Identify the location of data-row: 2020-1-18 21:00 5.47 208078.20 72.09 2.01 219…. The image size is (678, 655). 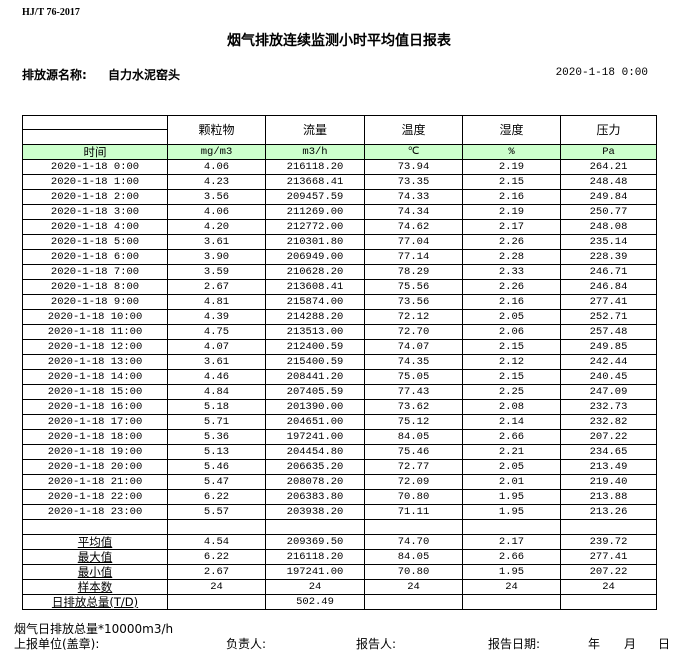
(339, 482).